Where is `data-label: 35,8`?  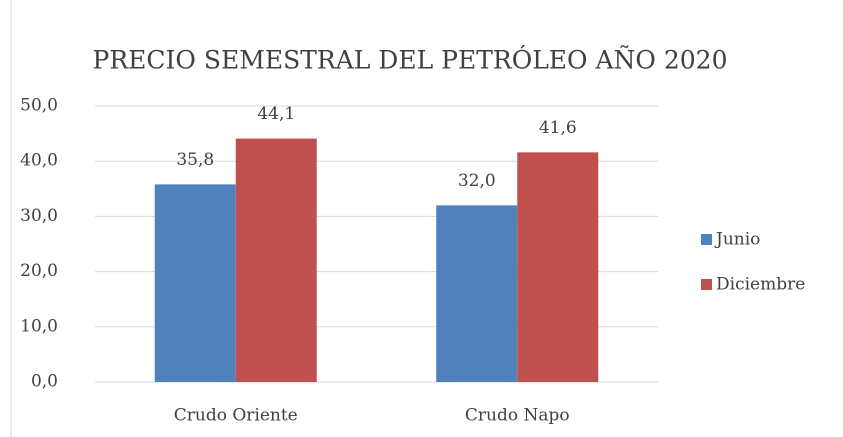
data-label: 35,8 is located at coordinates (195, 160).